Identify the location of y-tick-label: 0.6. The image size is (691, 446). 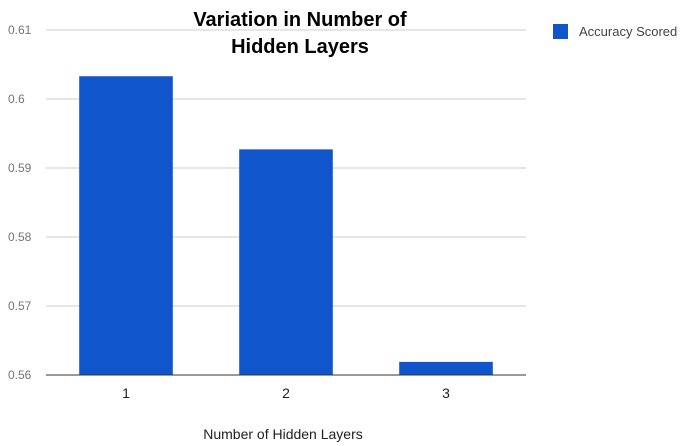
(16, 99).